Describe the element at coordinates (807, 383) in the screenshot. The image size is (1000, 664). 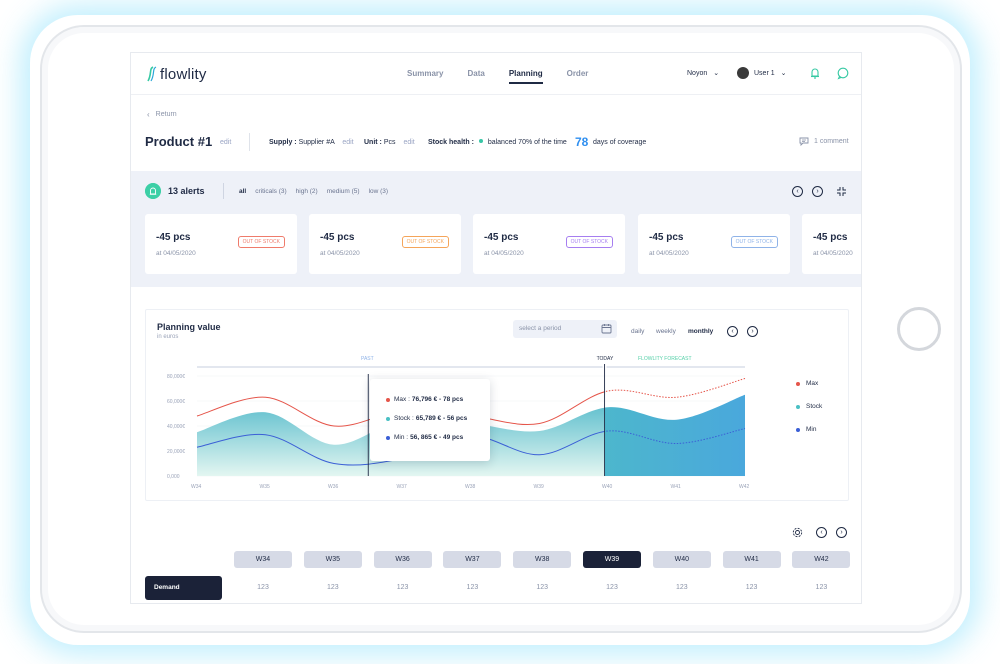
I see `legend-max: Max` at that location.